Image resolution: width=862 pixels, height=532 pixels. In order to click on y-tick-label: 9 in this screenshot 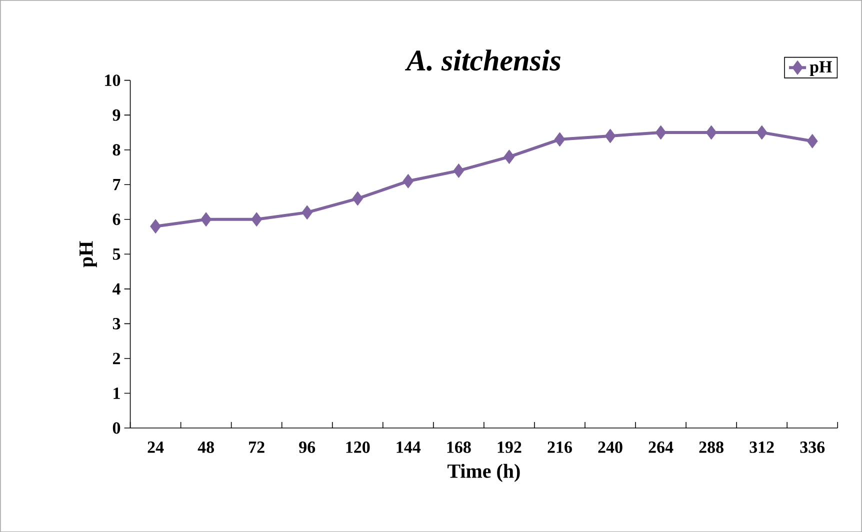, I will do `click(116, 115)`.